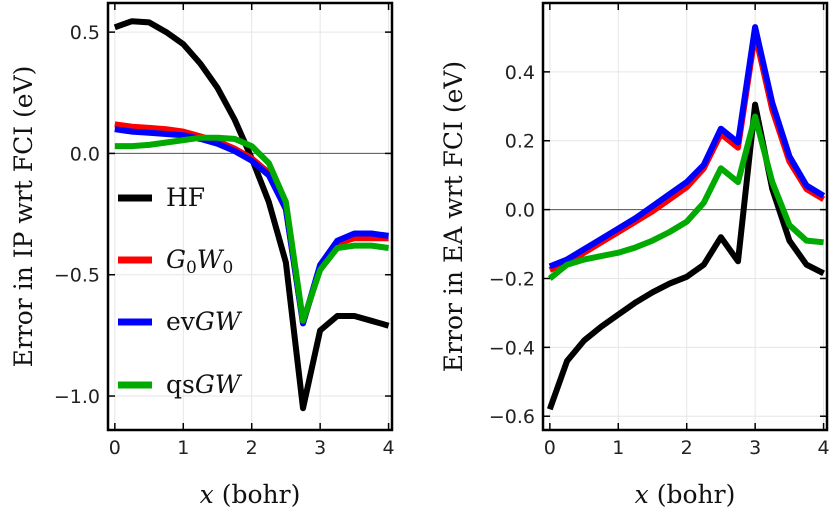 This screenshot has width=830, height=517. I want to click on legend: HF G0W0 evGW qsGW, so click(180, 291).